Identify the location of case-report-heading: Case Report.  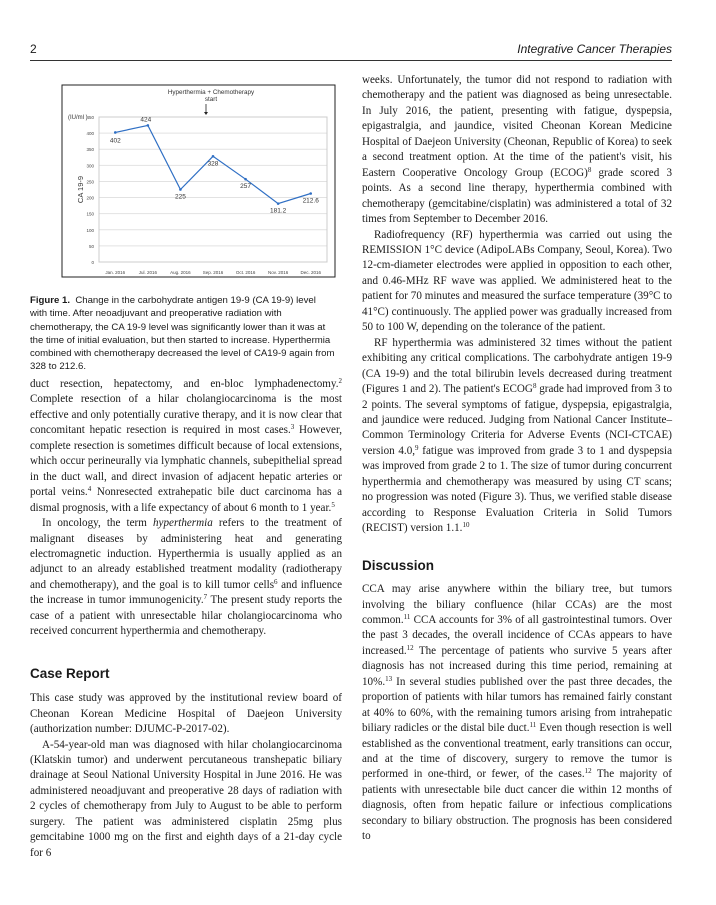
(70, 673).